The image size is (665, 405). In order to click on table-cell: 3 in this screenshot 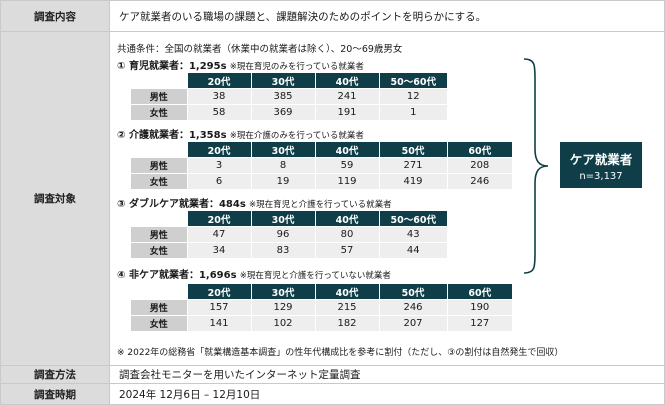, I will do `click(218, 165)`.